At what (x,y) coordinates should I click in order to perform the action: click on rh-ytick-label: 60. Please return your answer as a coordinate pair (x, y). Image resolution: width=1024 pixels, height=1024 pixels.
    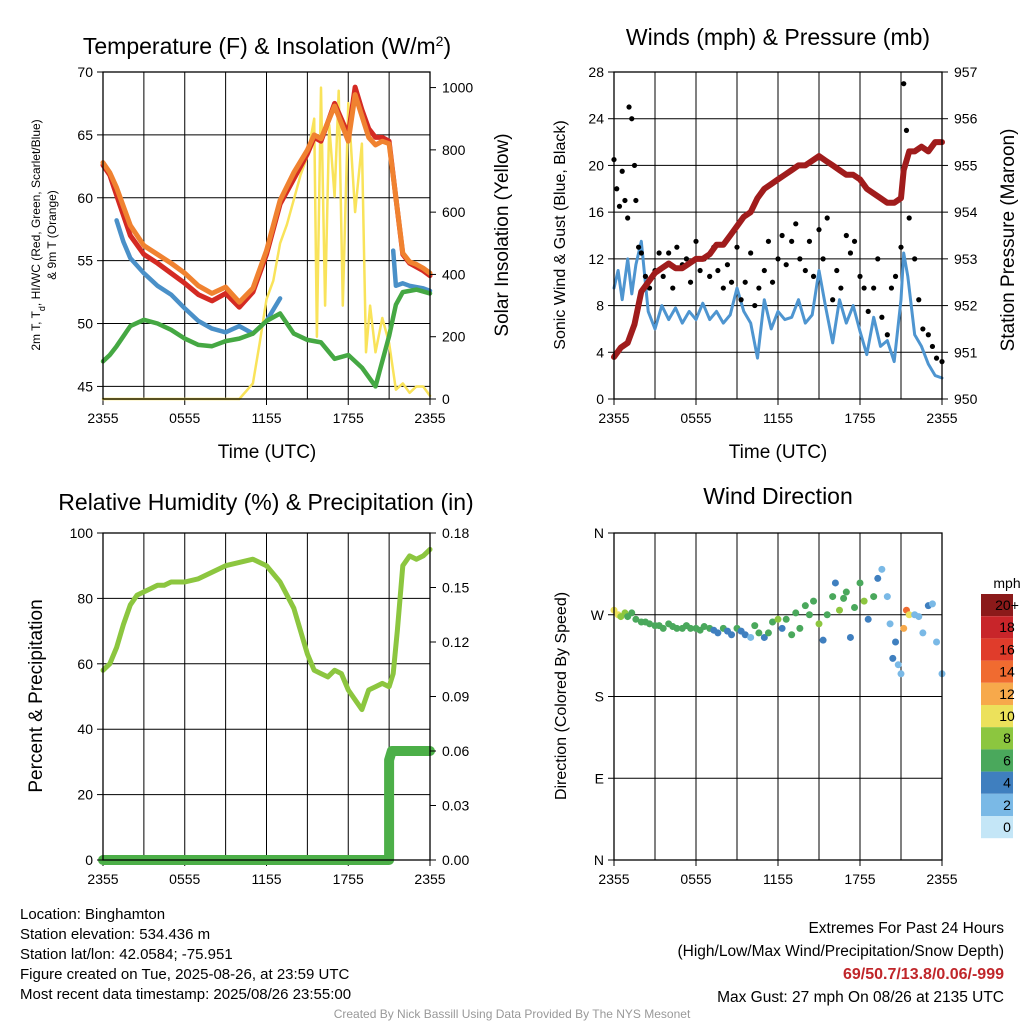
    Looking at the image, I should click on (85, 664).